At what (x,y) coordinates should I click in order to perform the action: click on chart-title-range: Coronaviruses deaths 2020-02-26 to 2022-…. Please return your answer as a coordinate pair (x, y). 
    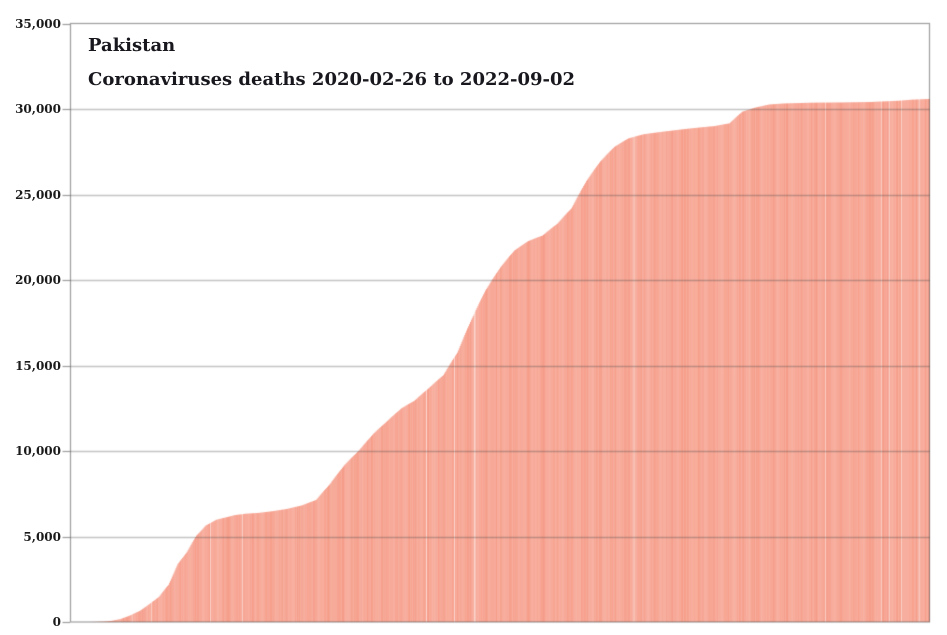
    Looking at the image, I should click on (332, 79).